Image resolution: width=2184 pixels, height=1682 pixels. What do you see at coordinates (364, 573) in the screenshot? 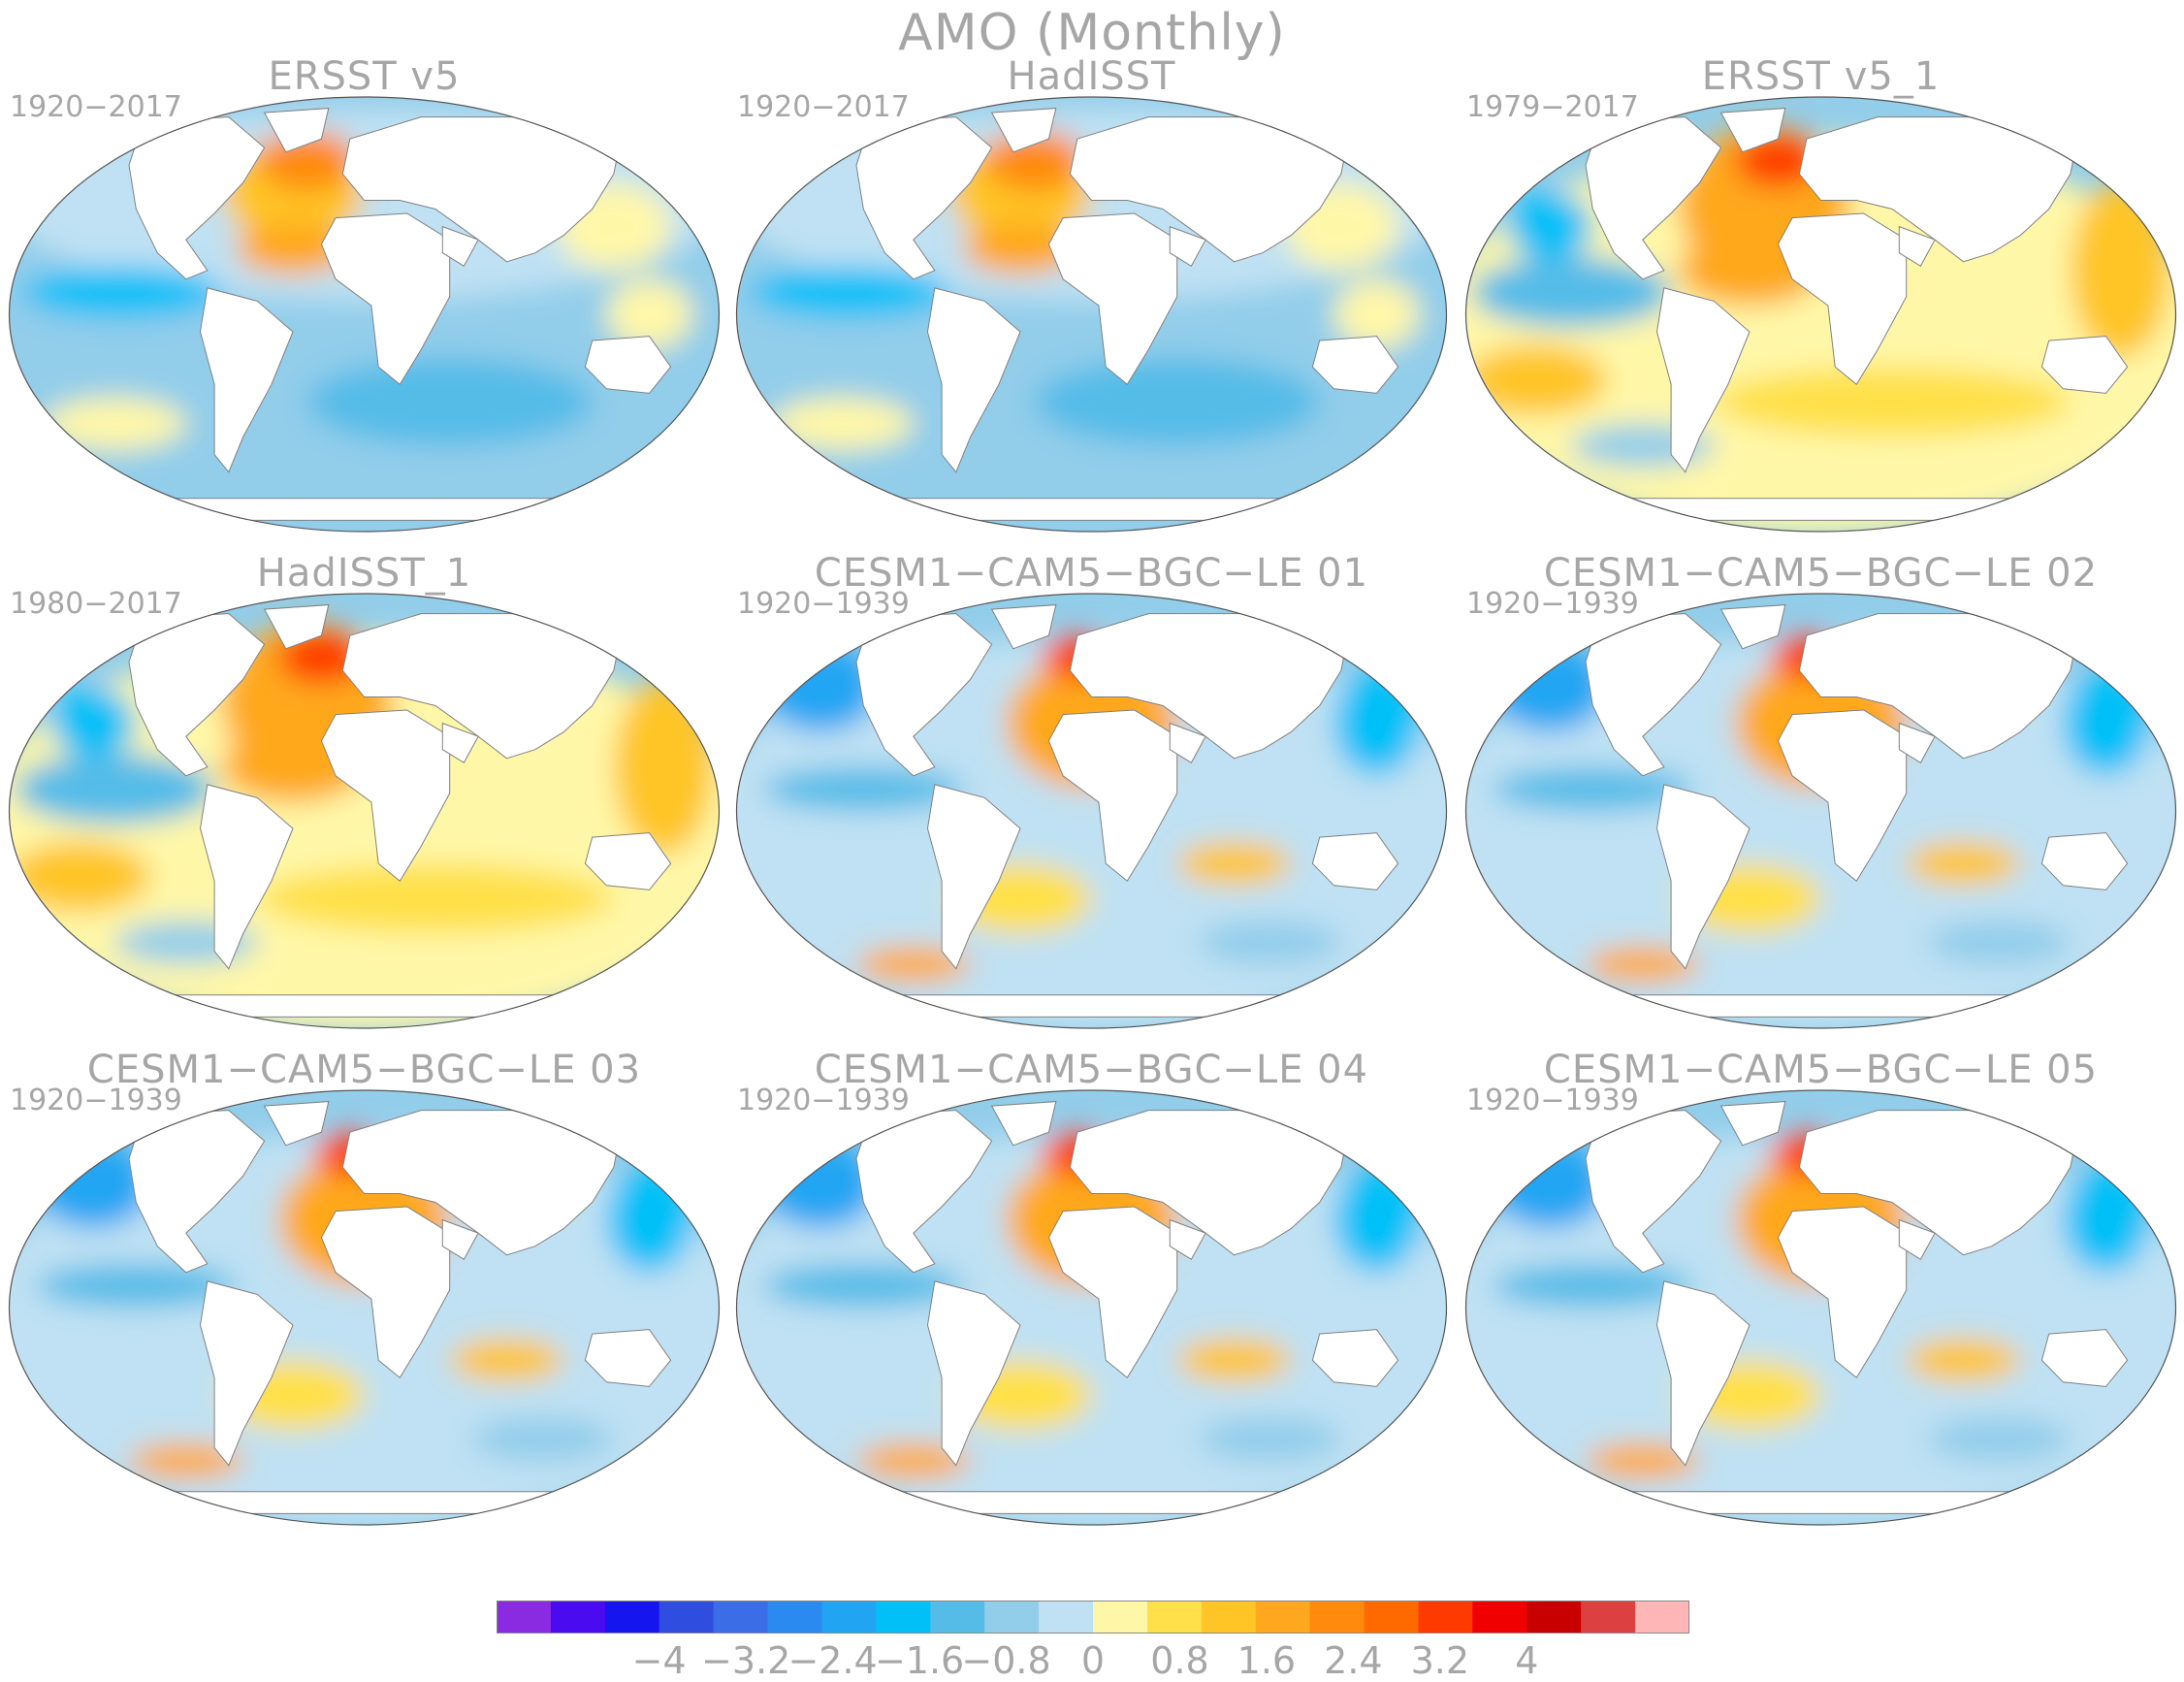
I see `panel-title: HadISST_1` at bounding box center [364, 573].